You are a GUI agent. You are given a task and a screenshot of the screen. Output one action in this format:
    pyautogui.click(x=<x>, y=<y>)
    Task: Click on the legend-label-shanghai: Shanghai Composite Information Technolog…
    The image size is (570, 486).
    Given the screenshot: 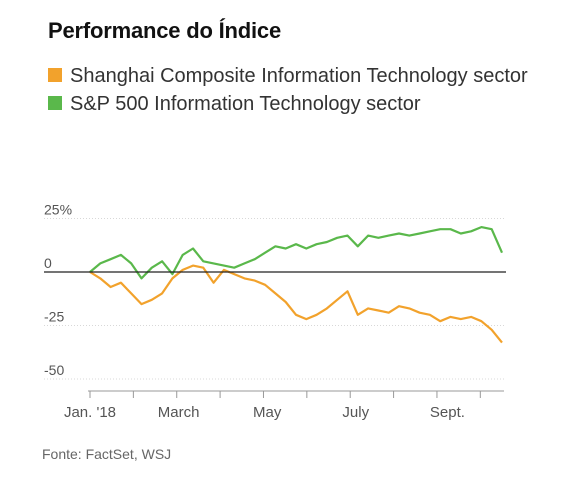 What is the action you would take?
    pyautogui.click(x=299, y=76)
    